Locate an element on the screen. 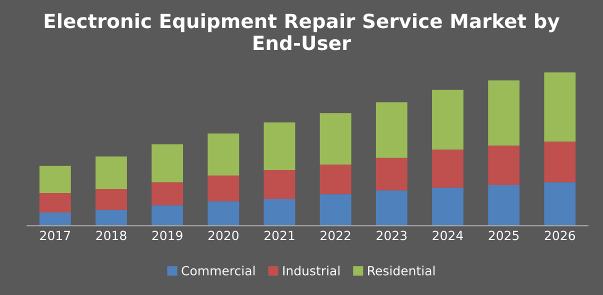  x-tick-label: 2017 is located at coordinates (55, 235).